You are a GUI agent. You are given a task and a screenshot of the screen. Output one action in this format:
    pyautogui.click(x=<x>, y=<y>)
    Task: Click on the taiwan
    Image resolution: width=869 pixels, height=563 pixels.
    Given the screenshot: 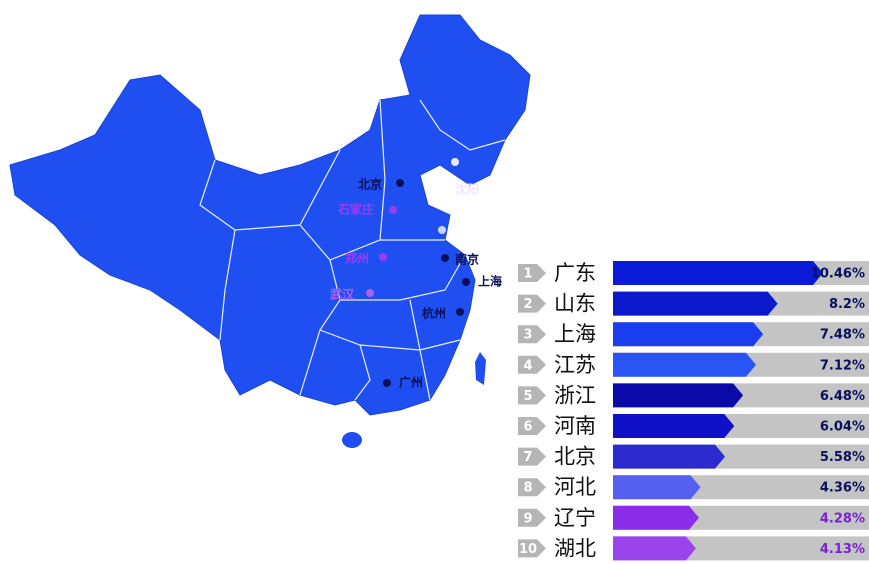 What is the action you would take?
    pyautogui.click(x=480, y=368)
    